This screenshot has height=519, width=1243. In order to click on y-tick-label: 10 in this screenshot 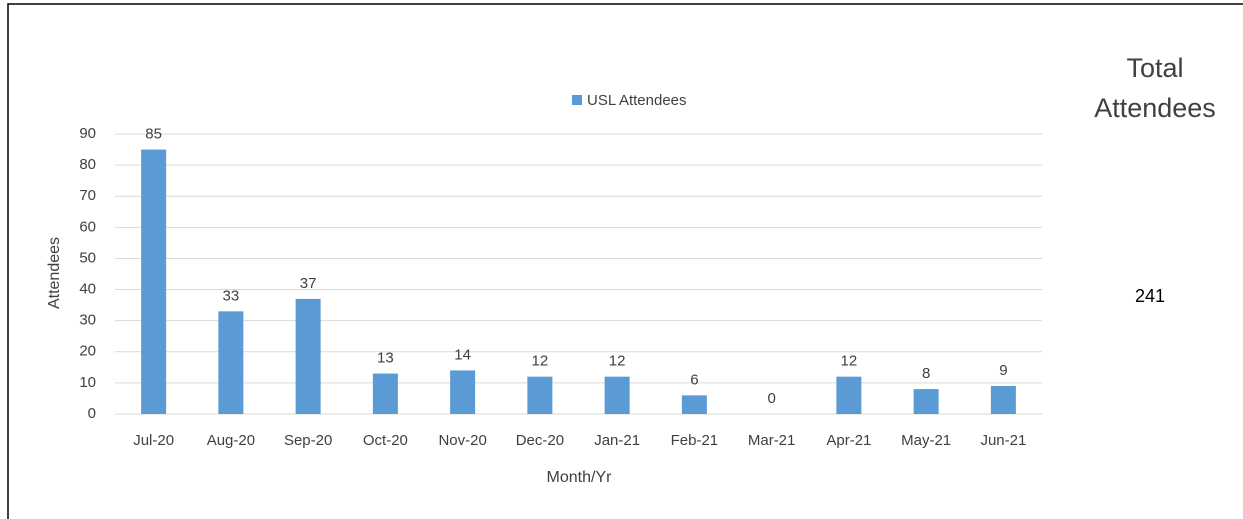, I will do `click(87, 382)`.